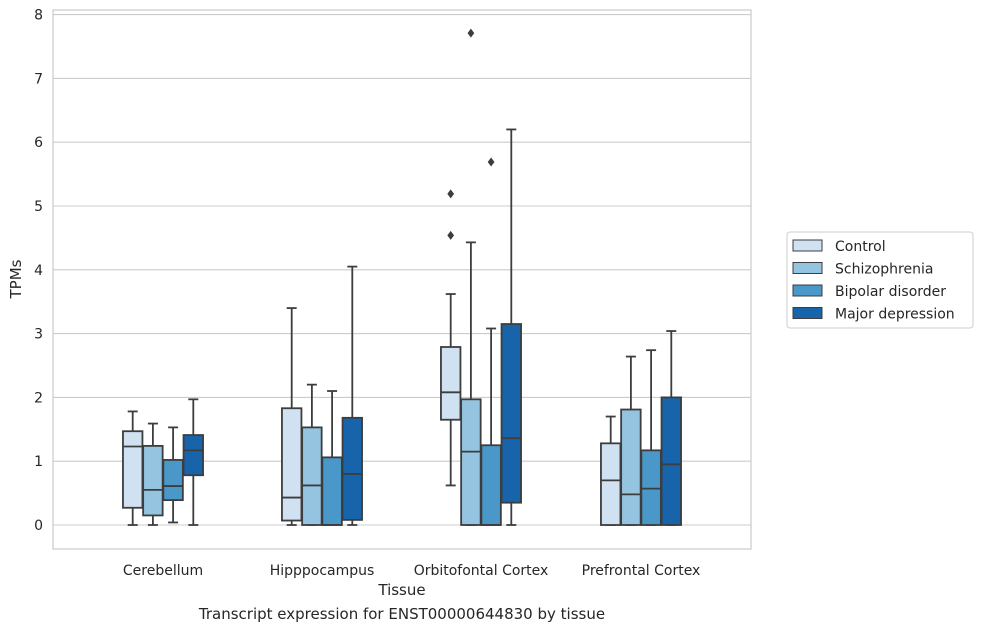  Describe the element at coordinates (401, 590) in the screenshot. I see `x-axis-label: Tissue` at that location.